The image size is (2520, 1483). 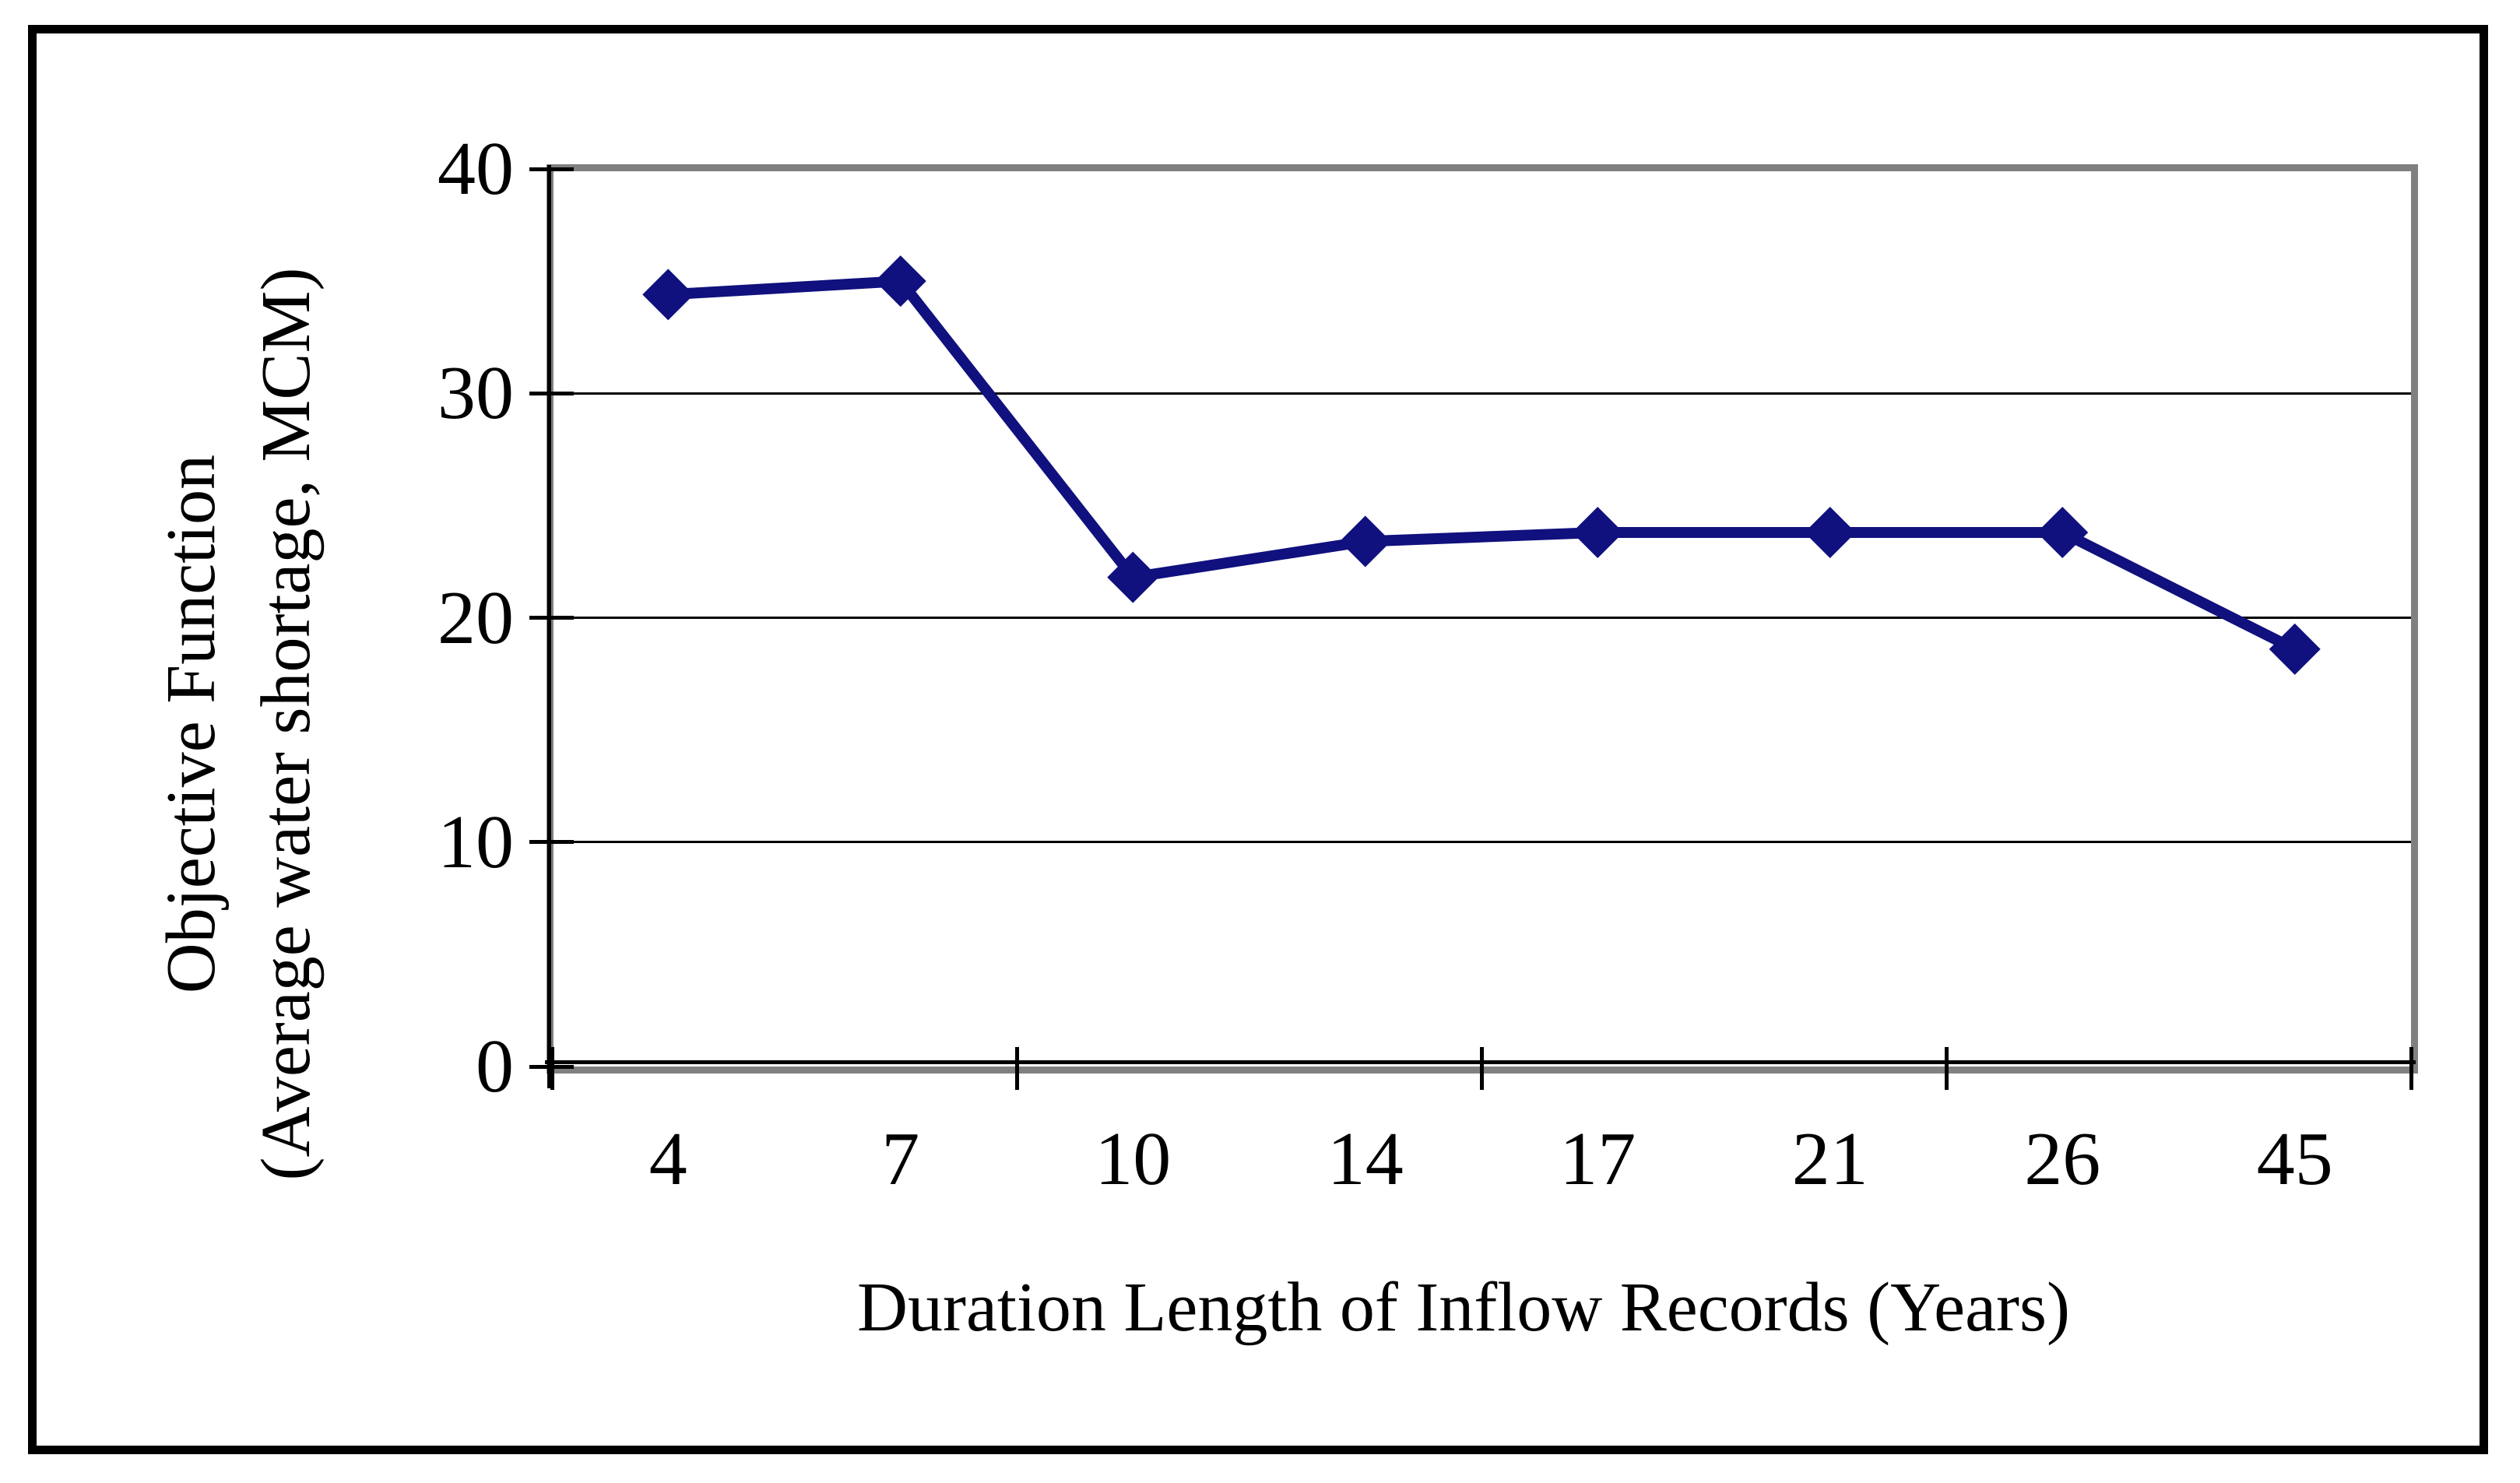 I want to click on x-tick-label-7: 7, so click(x=901, y=1159).